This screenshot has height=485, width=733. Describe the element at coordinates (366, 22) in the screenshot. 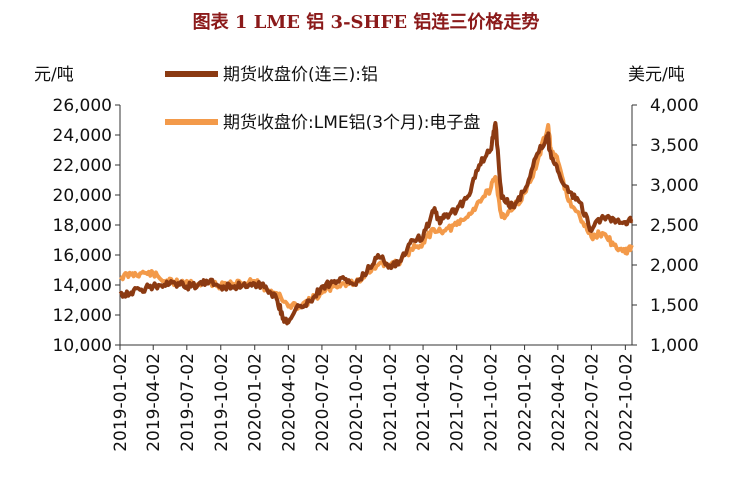

I see `chart-title: 图表 1 LME 铝 3-SHFE 铝连三价格走势` at that location.